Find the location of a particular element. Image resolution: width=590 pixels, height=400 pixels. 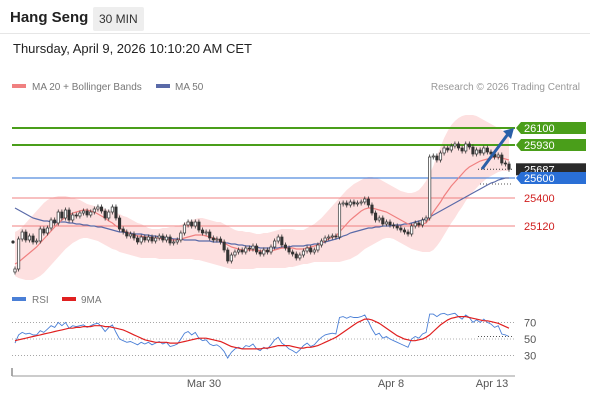

rsi-tick-70: 70 is located at coordinates (530, 323).